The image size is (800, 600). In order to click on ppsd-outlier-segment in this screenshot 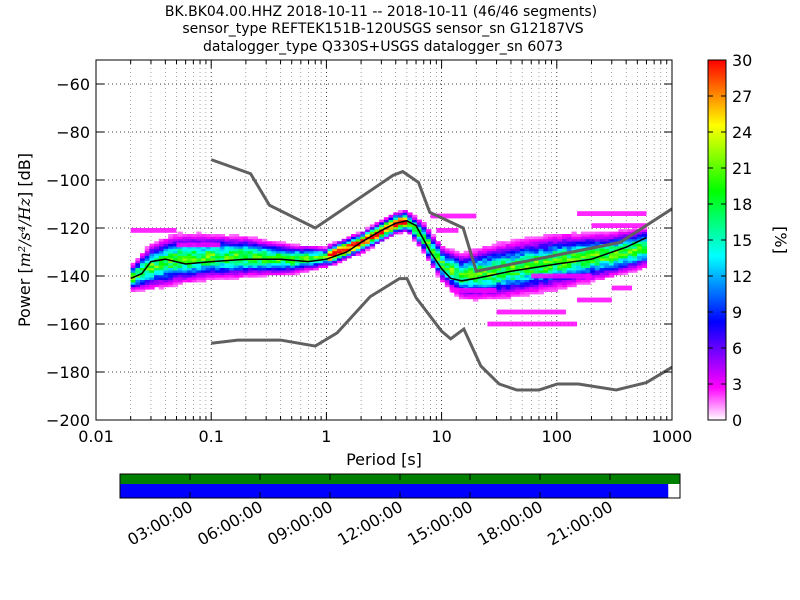, I will do `click(473, 290)`.